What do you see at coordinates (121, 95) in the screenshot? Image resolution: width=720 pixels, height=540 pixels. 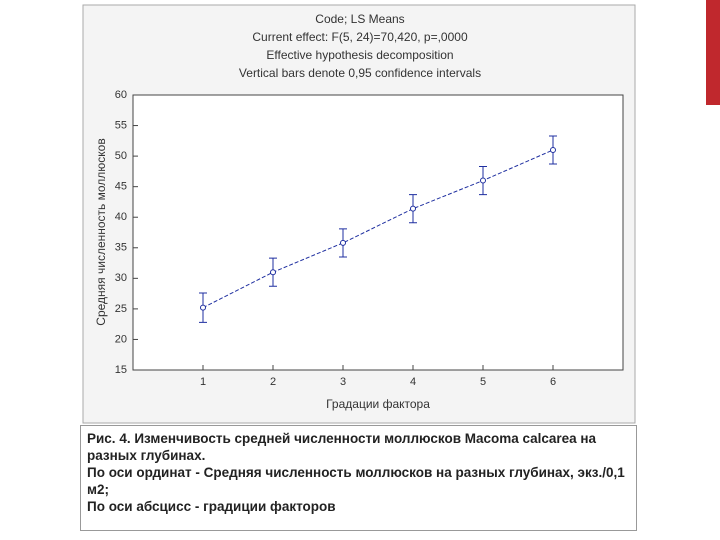 I see `y-tick-label: 60` at bounding box center [121, 95].